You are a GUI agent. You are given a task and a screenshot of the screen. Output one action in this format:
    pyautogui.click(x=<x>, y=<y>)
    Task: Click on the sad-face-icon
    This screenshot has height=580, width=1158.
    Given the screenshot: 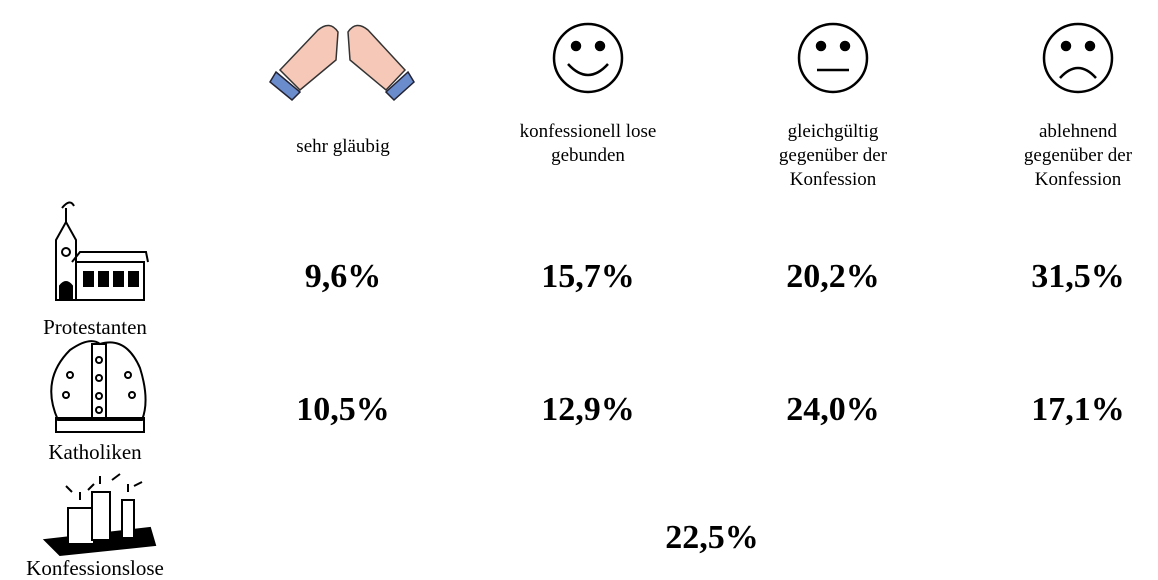 What is the action you would take?
    pyautogui.click(x=1078, y=58)
    